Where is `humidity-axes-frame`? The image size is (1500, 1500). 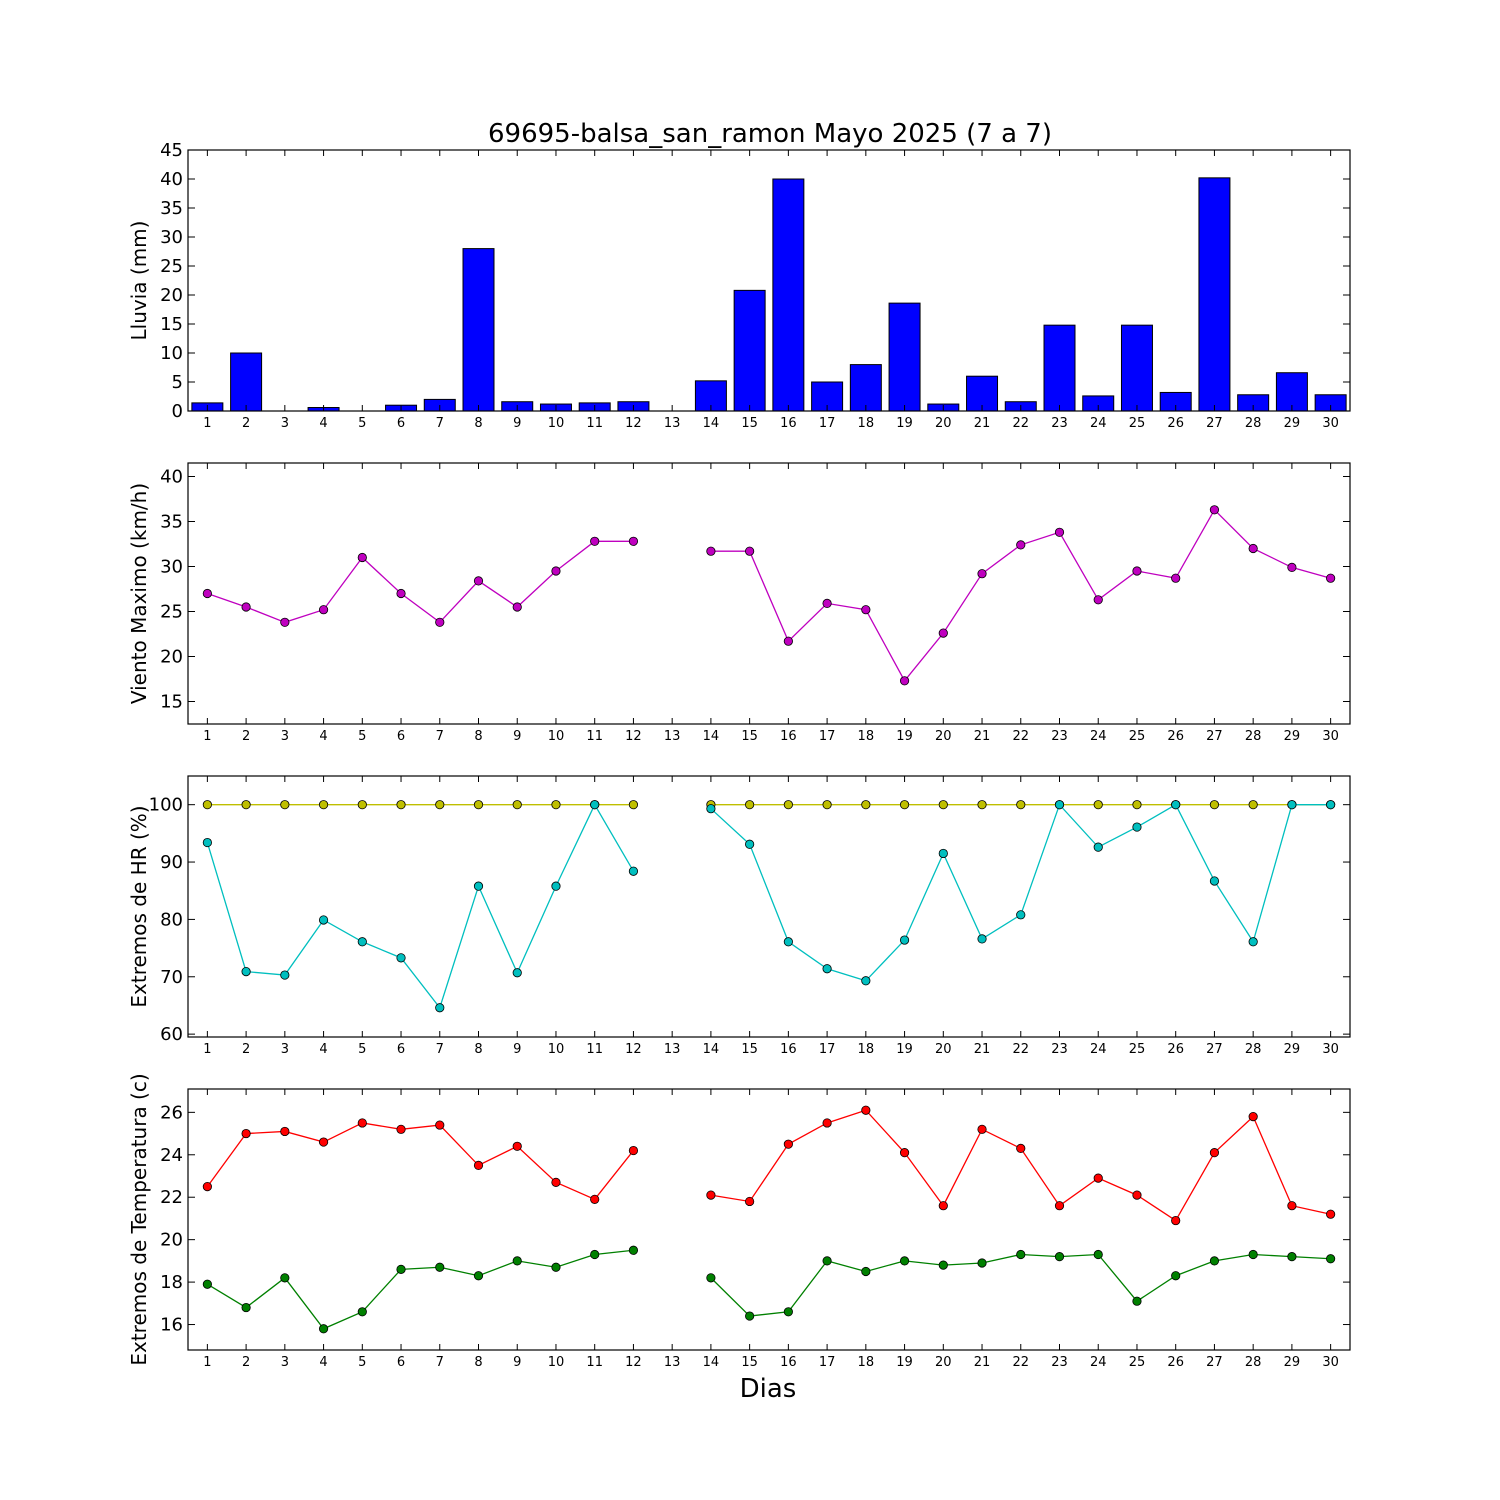
humidity-axes-frame is located at coordinates (769, 906).